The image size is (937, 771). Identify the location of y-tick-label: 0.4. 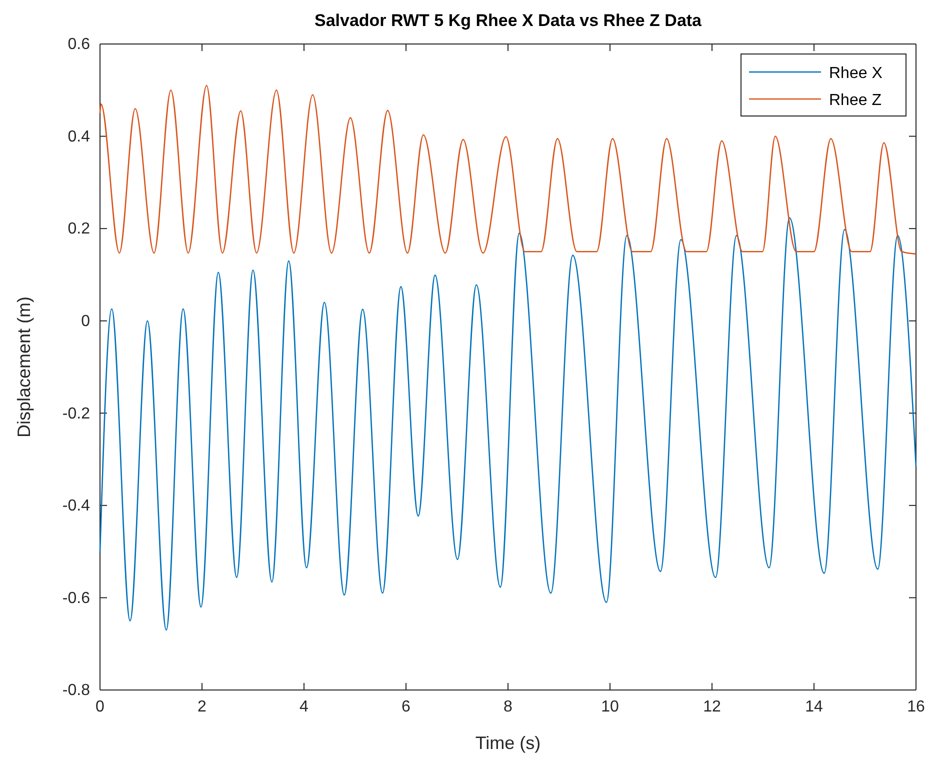
(79, 137).